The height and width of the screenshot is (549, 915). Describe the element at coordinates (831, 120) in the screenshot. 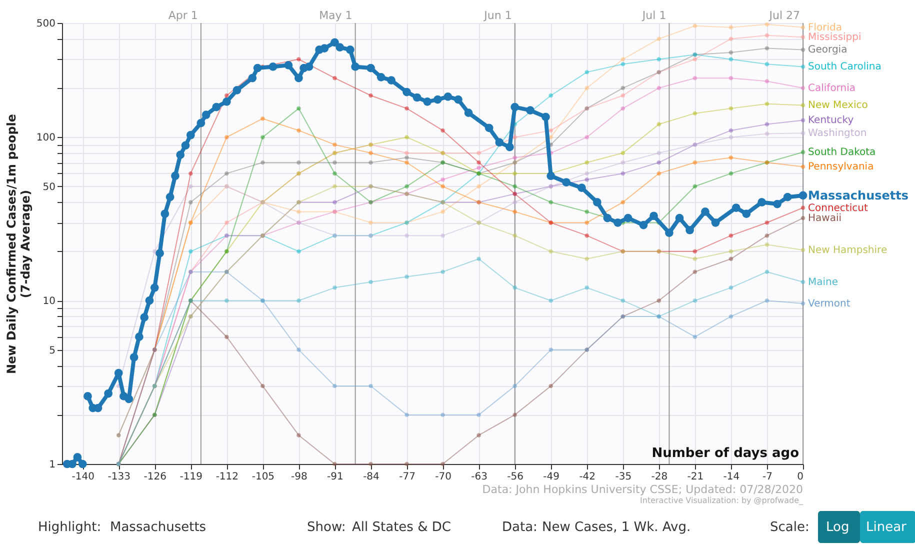

I see `series-label: Kentucky` at that location.